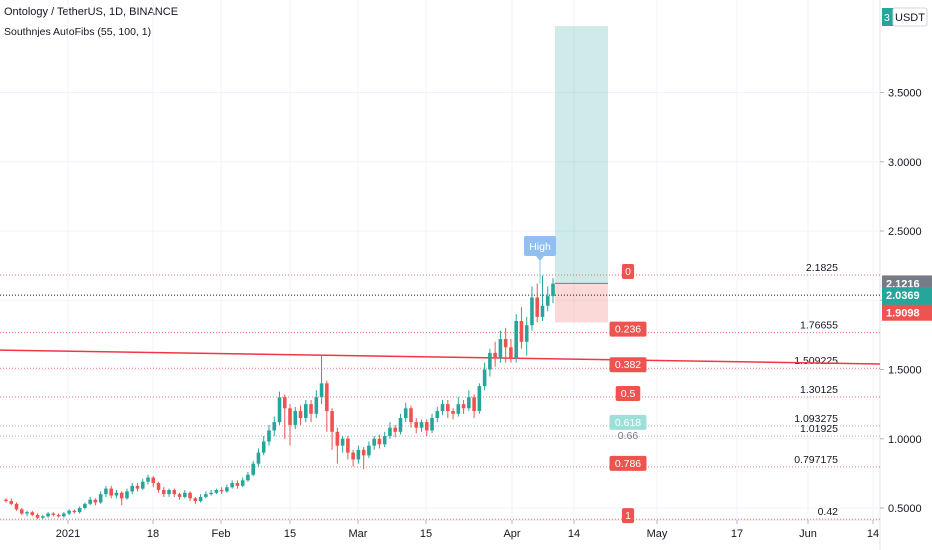 The width and height of the screenshot is (932, 550). What do you see at coordinates (91, 12) in the screenshot?
I see `chart-title: Ontology / TetherUS, 1D, BINANCE` at bounding box center [91, 12].